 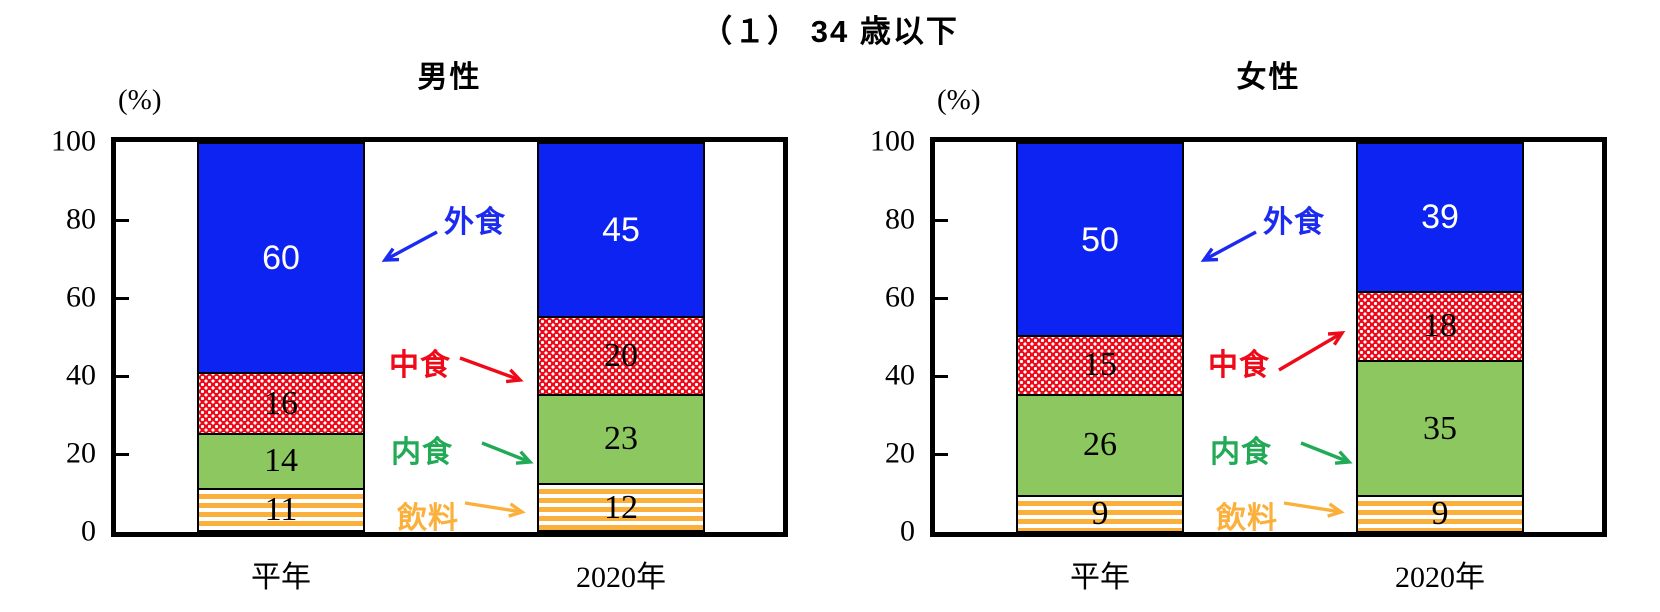 I want to click on segment-gaishoku: 45, so click(x=621, y=230).